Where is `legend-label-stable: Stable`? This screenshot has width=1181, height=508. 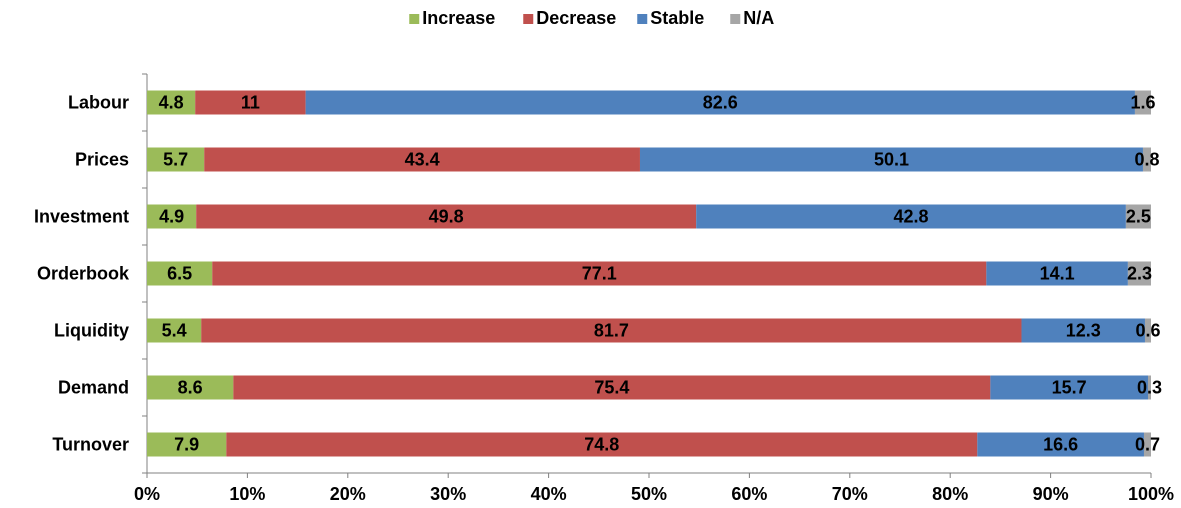
legend-label-stable: Stable is located at coordinates (677, 18).